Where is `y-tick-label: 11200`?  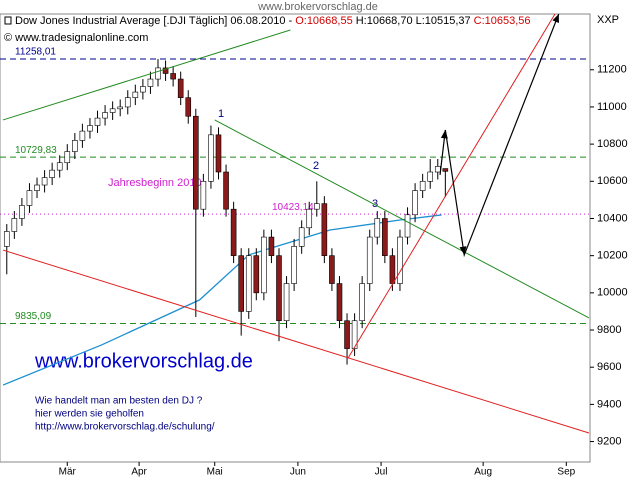
y-tick-label: 11200 is located at coordinates (612, 70).